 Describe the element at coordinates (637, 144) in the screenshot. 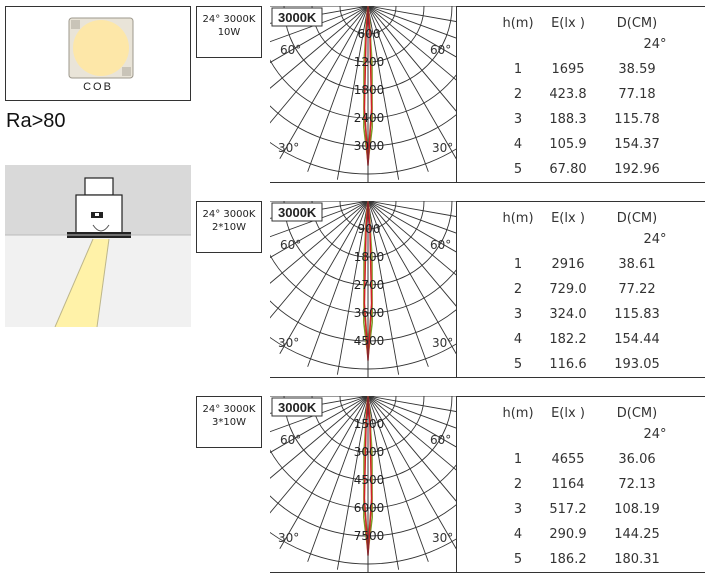

I see `table-cell: 154.37` at that location.